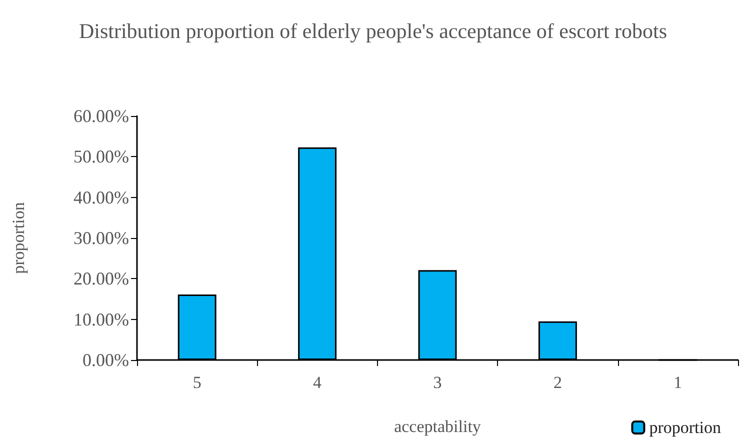  Describe the element at coordinates (197, 382) in the screenshot. I see `x-tick-label: 5` at that location.